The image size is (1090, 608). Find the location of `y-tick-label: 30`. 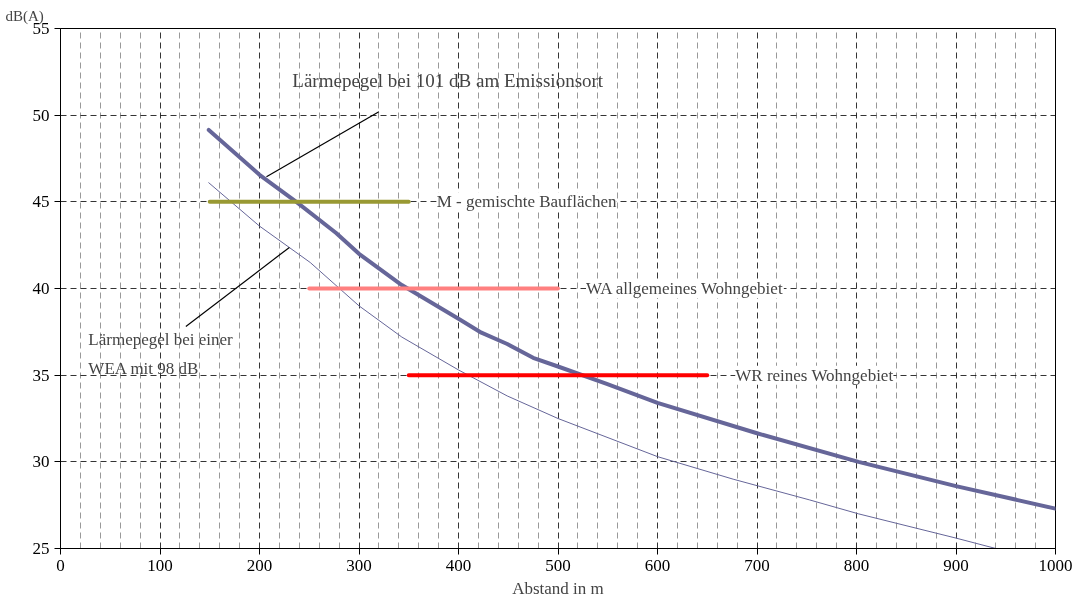

y-tick-label: 30 is located at coordinates (41, 462).